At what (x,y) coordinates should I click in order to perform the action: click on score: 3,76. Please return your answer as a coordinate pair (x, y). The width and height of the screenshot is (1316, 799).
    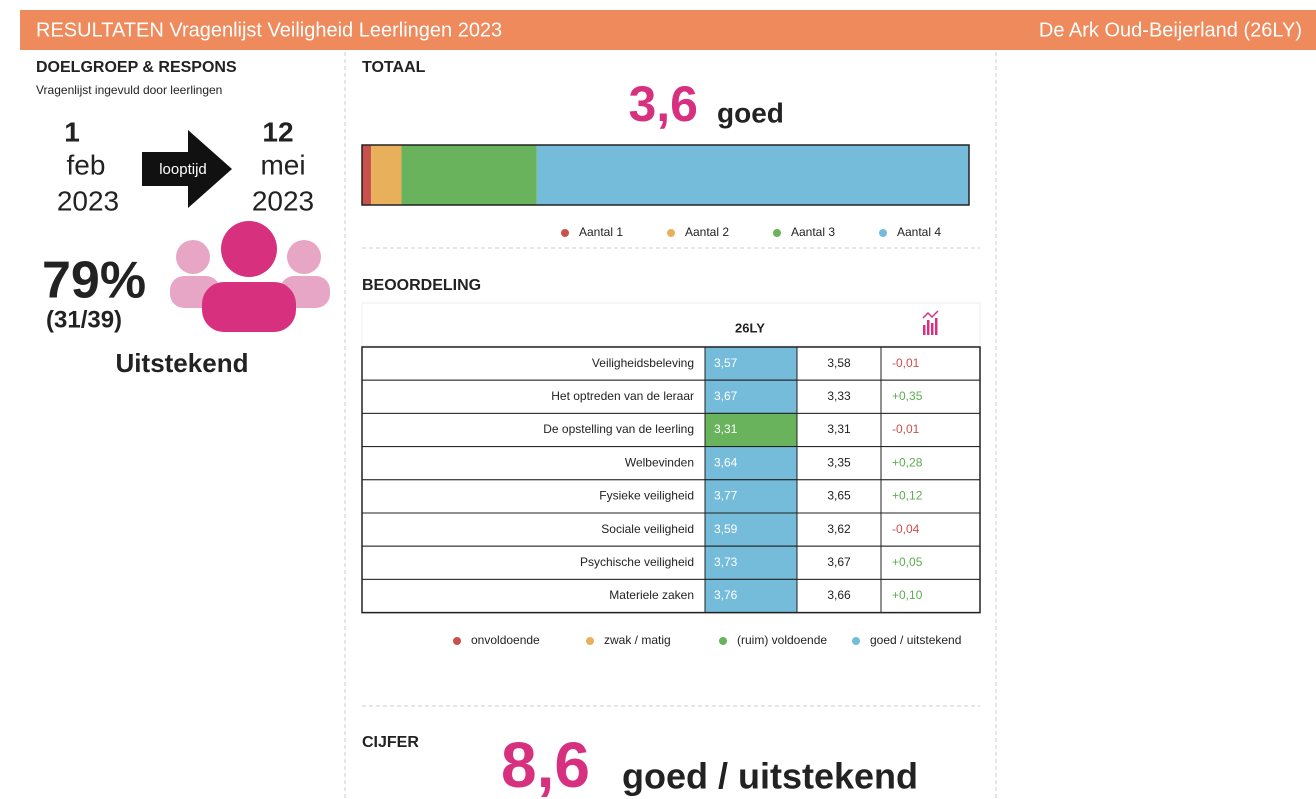
    Looking at the image, I should click on (726, 595).